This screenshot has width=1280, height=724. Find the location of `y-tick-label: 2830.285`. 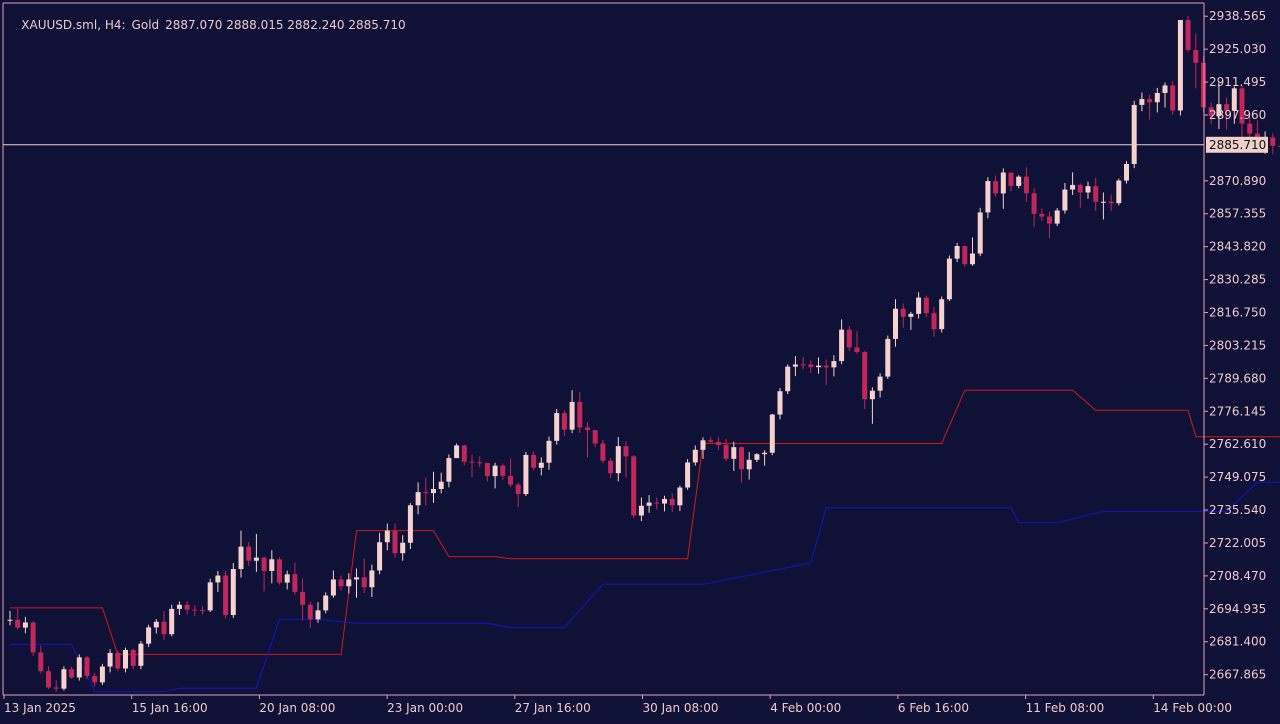

y-tick-label: 2830.285 is located at coordinates (1237, 280).